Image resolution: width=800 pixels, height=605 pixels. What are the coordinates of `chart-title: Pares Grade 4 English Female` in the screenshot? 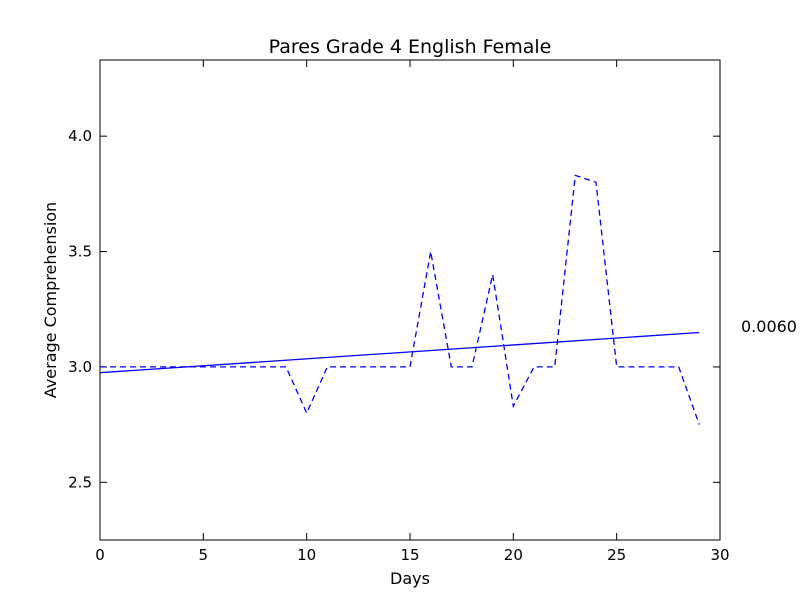 It's located at (410, 47).